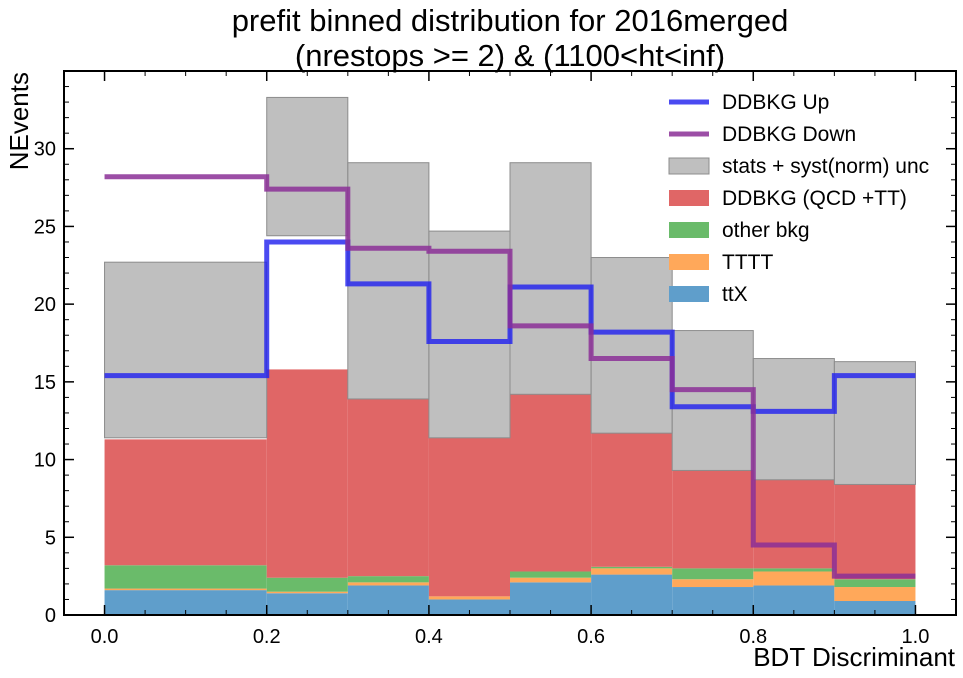 This screenshot has height=678, width=963. I want to click on x-tick-label: 1.0, so click(916, 637).